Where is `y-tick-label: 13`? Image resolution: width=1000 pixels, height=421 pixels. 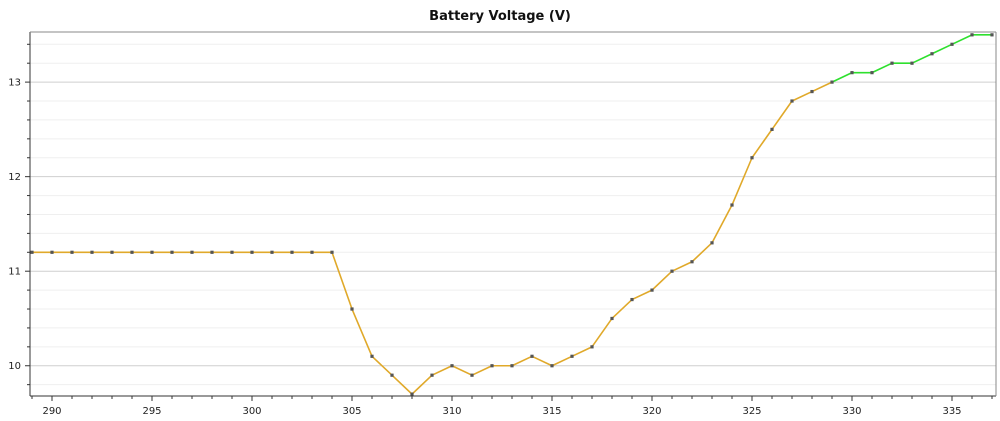
y-tick-label: 13 is located at coordinates (14, 83).